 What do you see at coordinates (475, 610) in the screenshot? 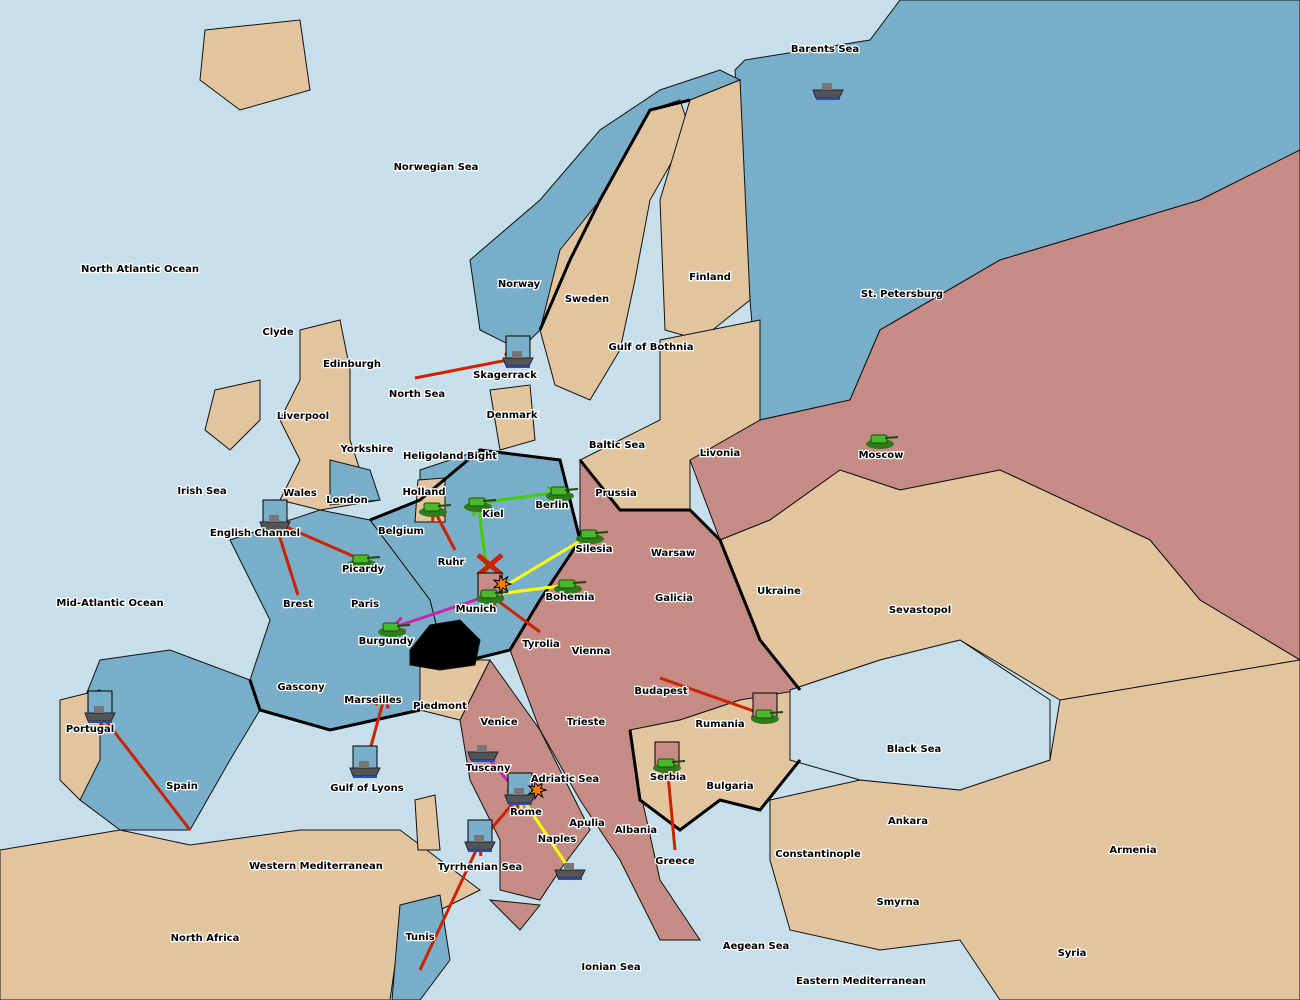
I see `province-label: Munich` at bounding box center [475, 610].